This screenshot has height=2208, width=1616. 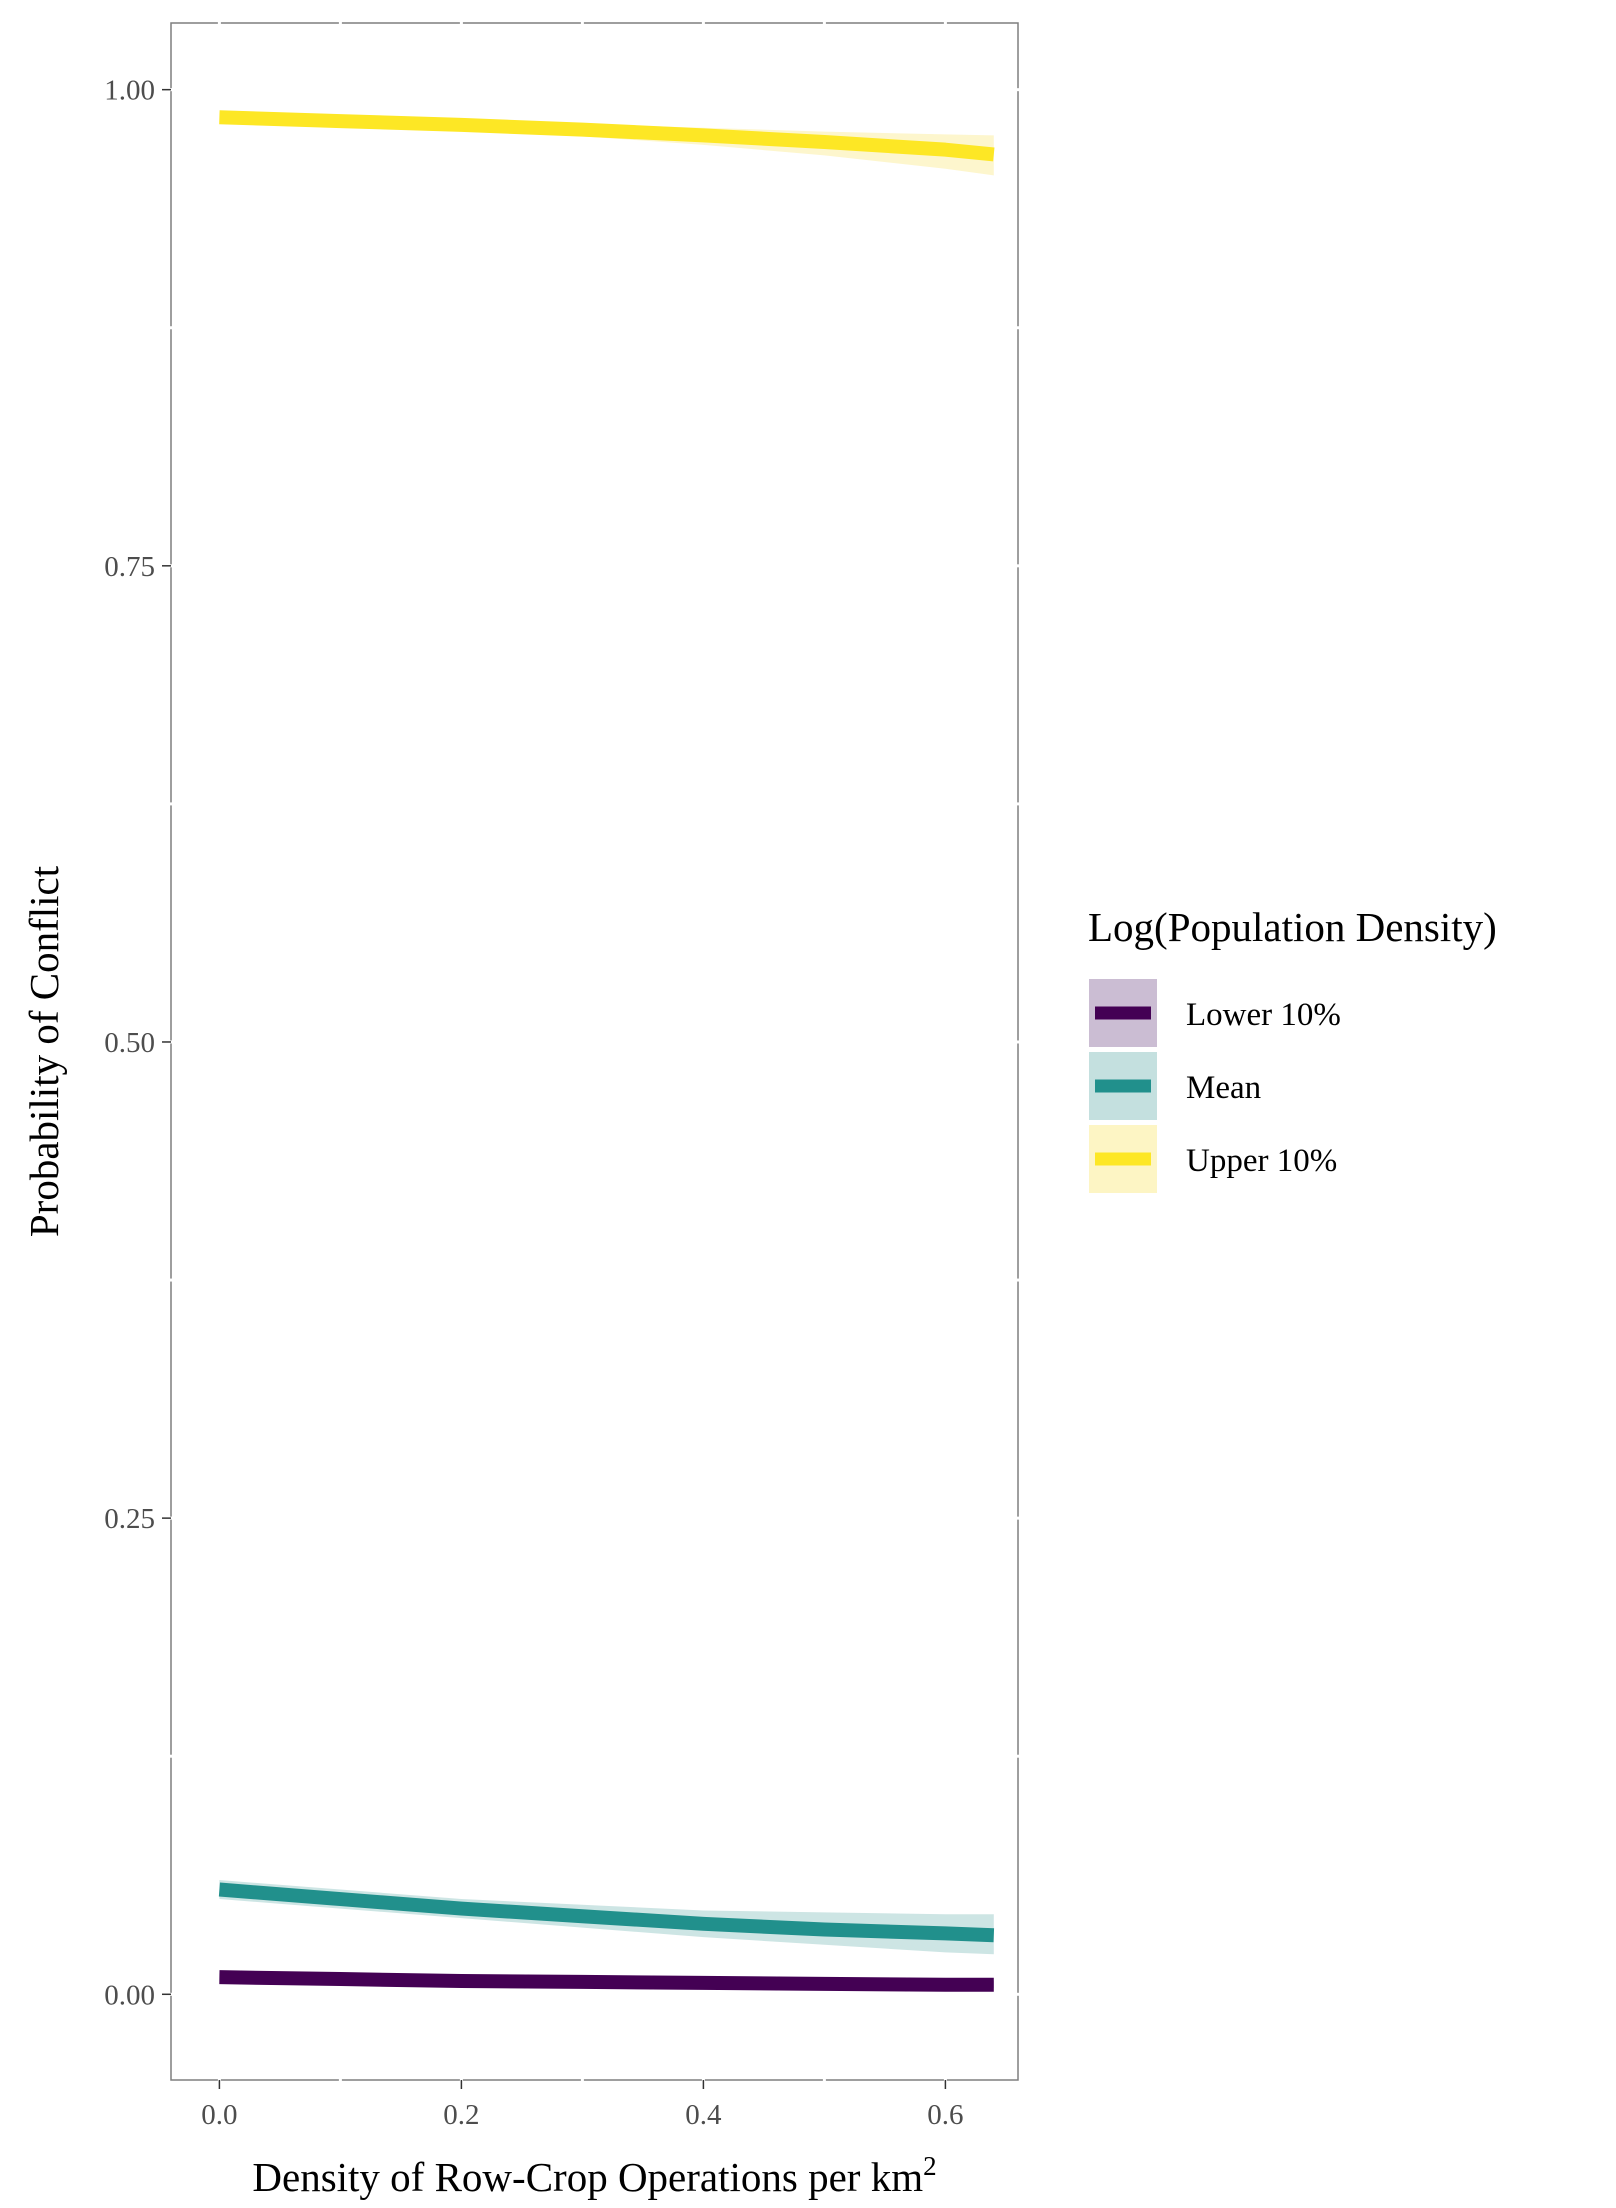 I want to click on legend-label-mean: Mean, so click(x=1223, y=1088).